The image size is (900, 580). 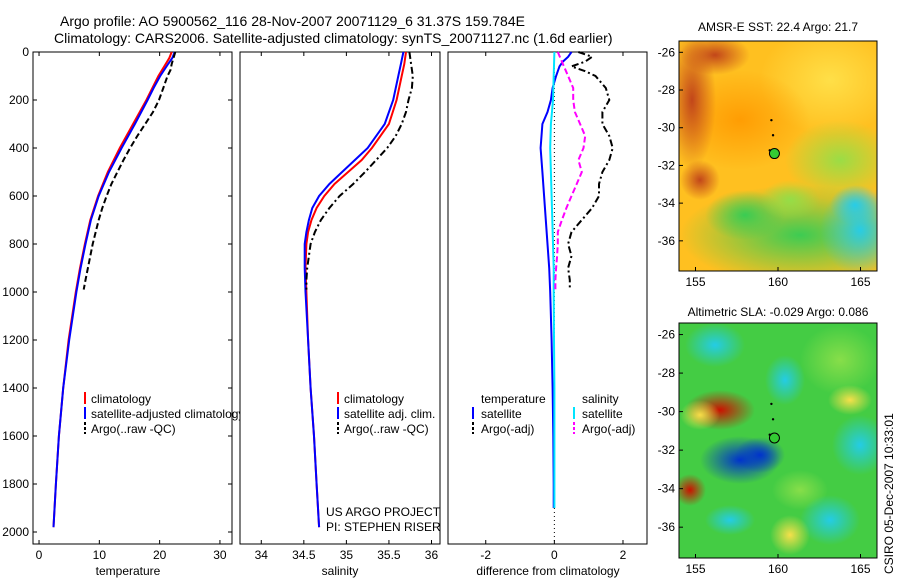 What do you see at coordinates (15, 340) in the screenshot?
I see `y-tick-label: 1200` at bounding box center [15, 340].